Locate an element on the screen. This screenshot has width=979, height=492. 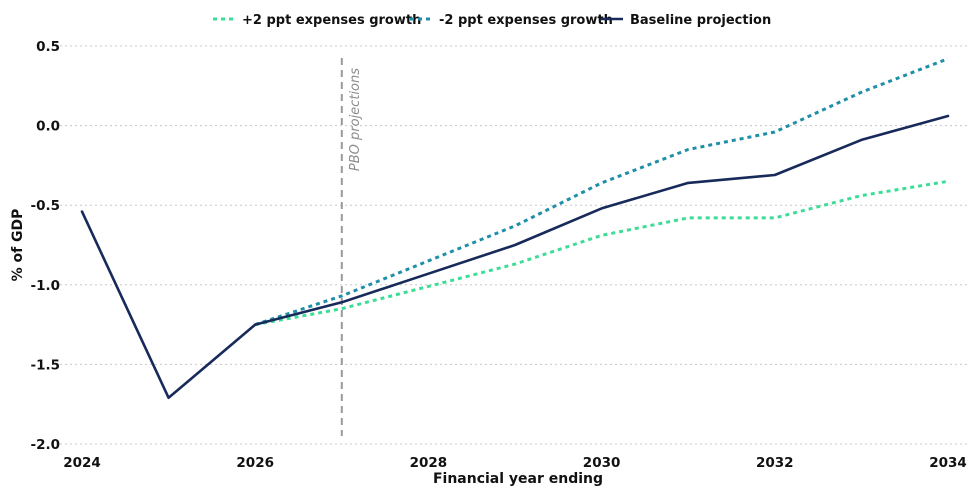
pbo-projections-annotation: PBO projections is located at coordinates (355, 119).